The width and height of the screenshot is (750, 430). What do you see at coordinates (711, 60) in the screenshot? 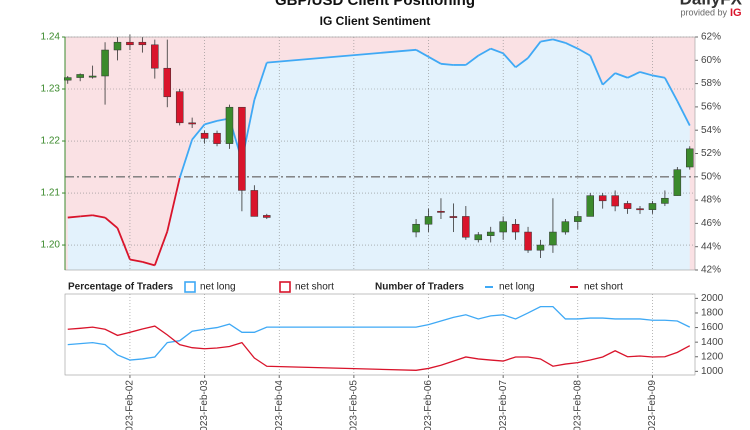
I see `y2-tick-label: 60%` at bounding box center [711, 60].